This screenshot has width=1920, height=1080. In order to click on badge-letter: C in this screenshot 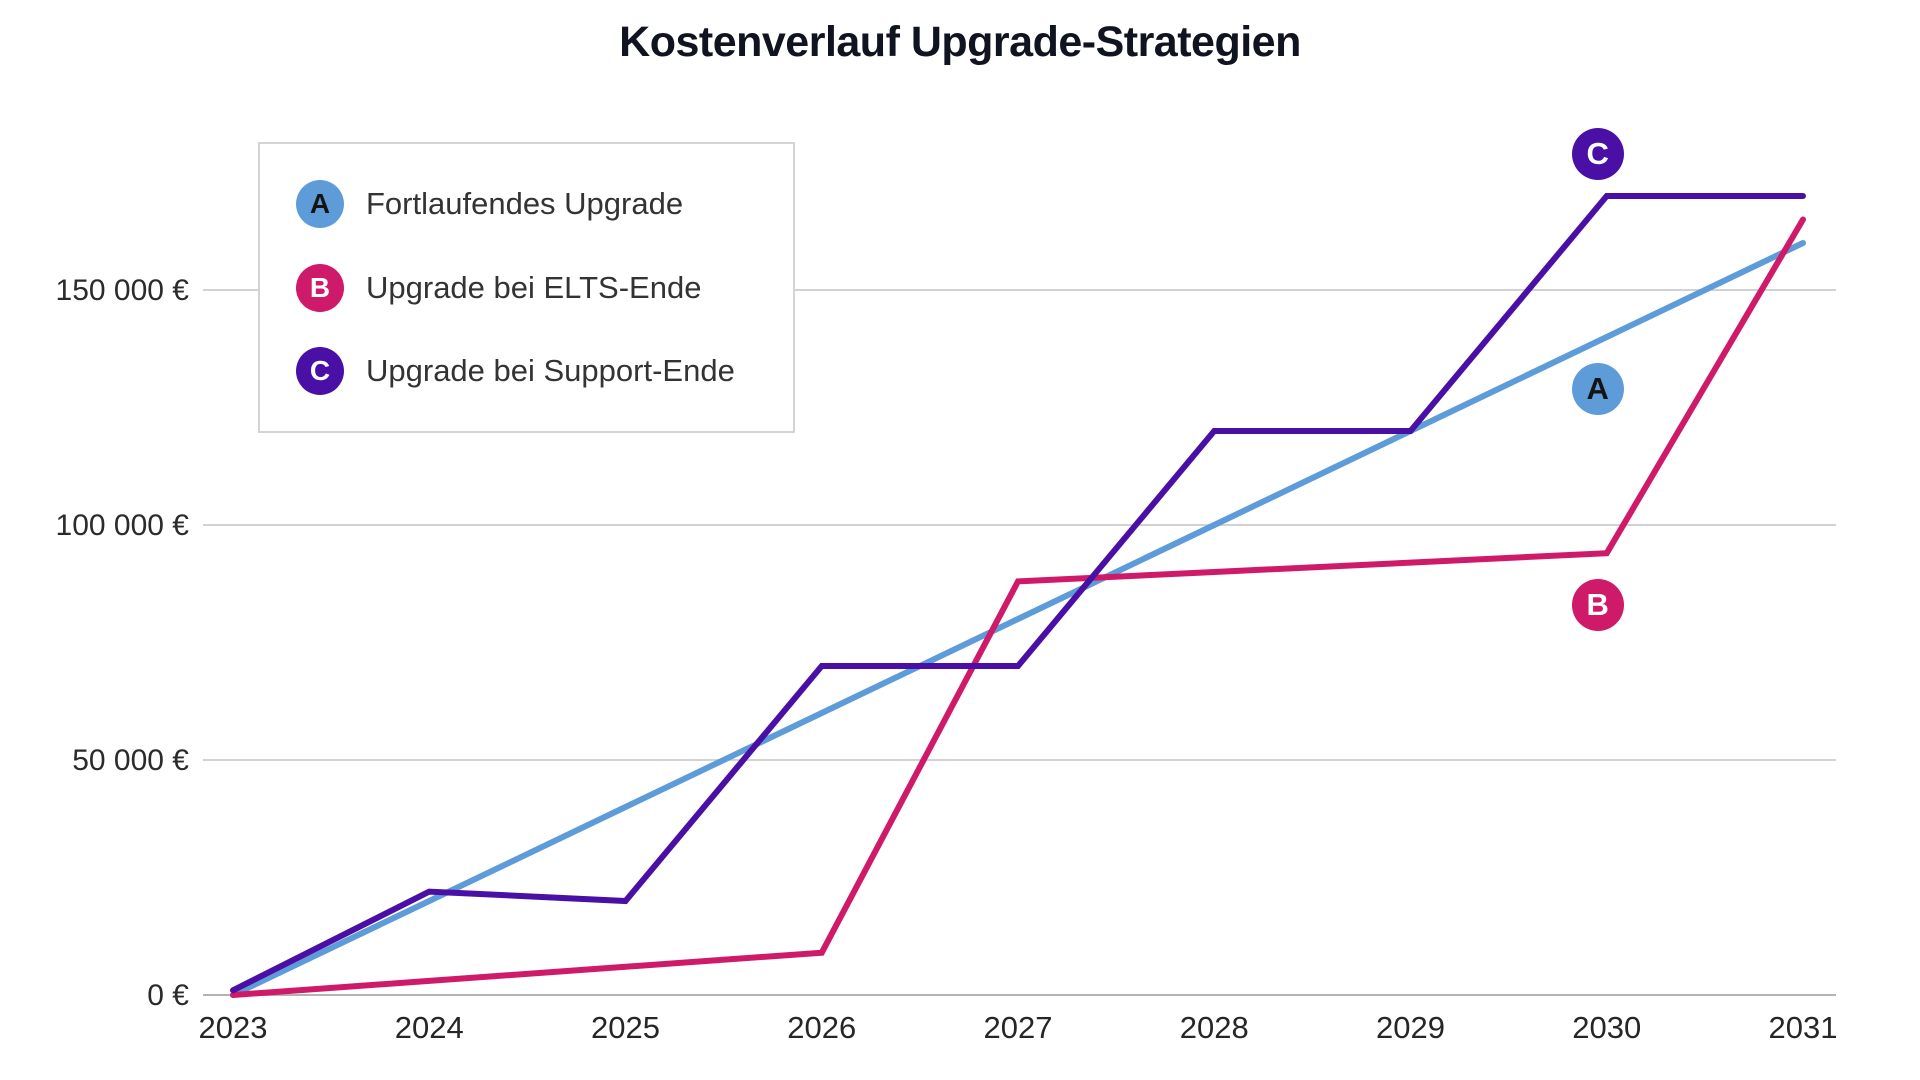, I will do `click(1597, 153)`.